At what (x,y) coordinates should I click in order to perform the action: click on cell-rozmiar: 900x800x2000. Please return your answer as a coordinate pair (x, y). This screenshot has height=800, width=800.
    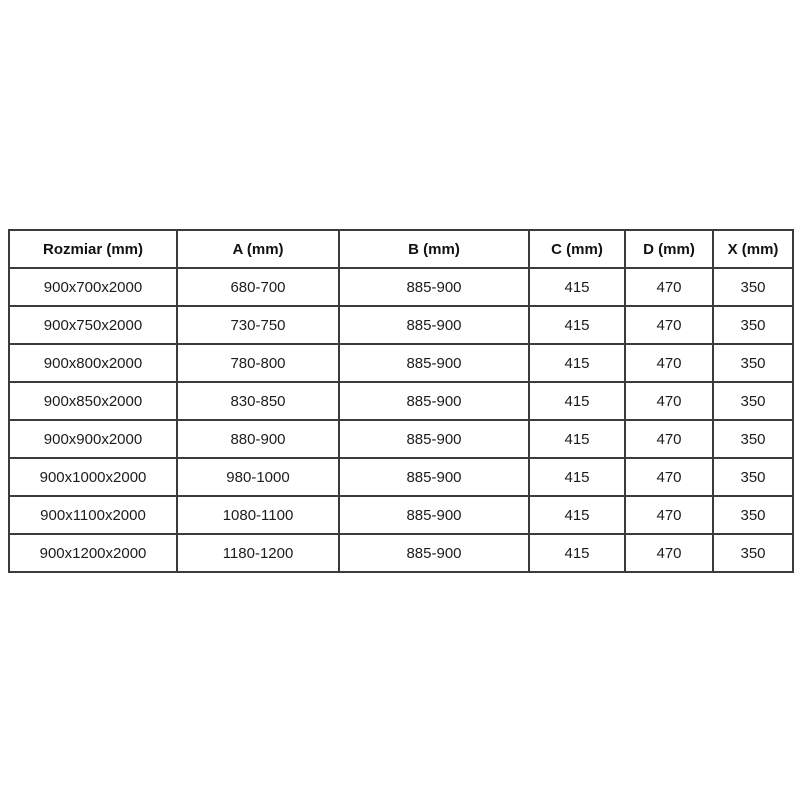
    Looking at the image, I should click on (93, 363).